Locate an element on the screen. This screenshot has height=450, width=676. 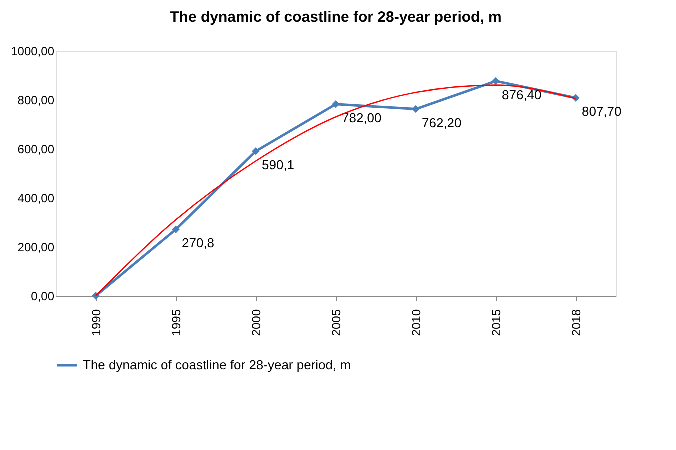
data-label: 590,1 is located at coordinates (278, 164).